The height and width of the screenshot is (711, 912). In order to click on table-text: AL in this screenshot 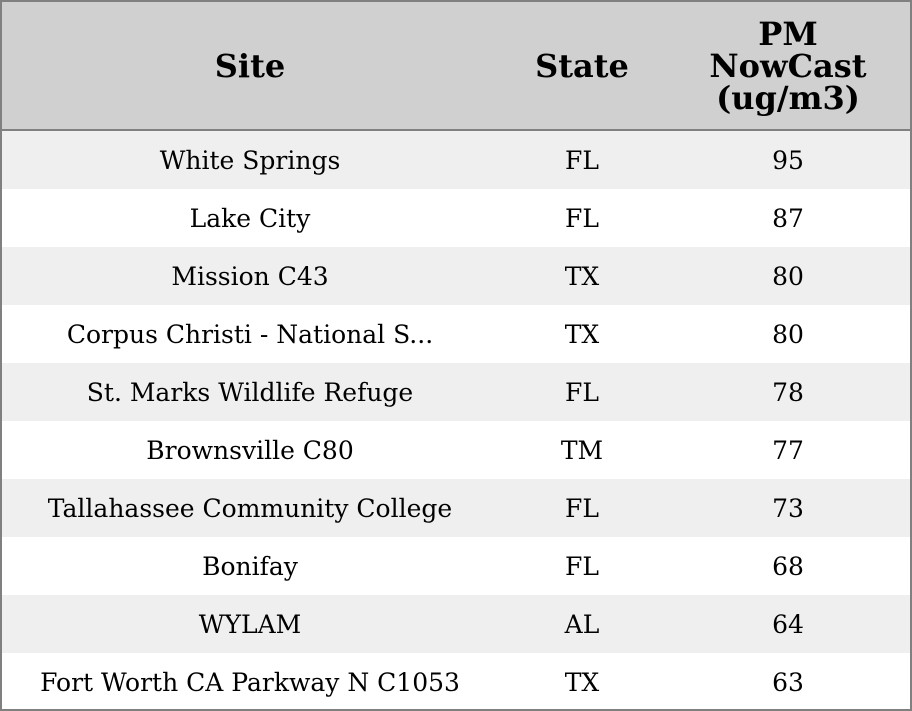, I will do `click(582, 624)`.